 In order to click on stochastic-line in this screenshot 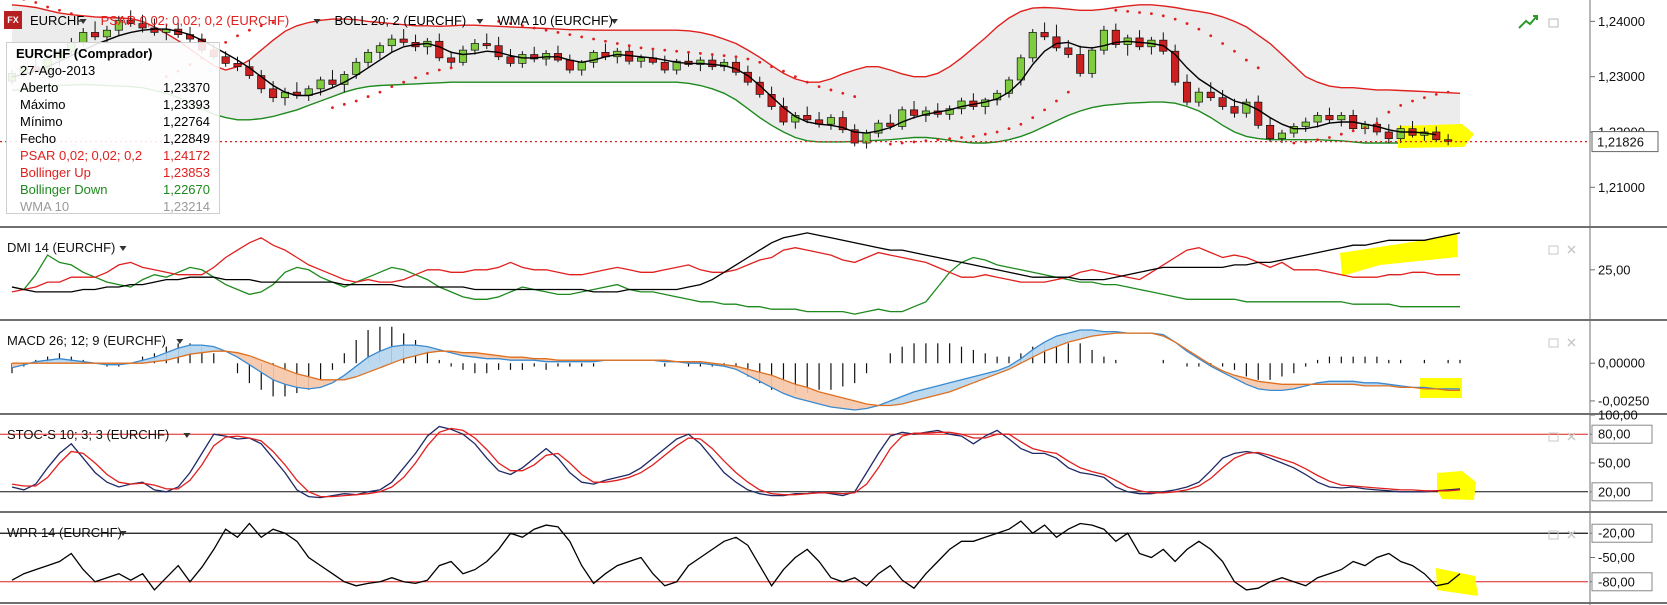, I will do `click(736, 462)`.